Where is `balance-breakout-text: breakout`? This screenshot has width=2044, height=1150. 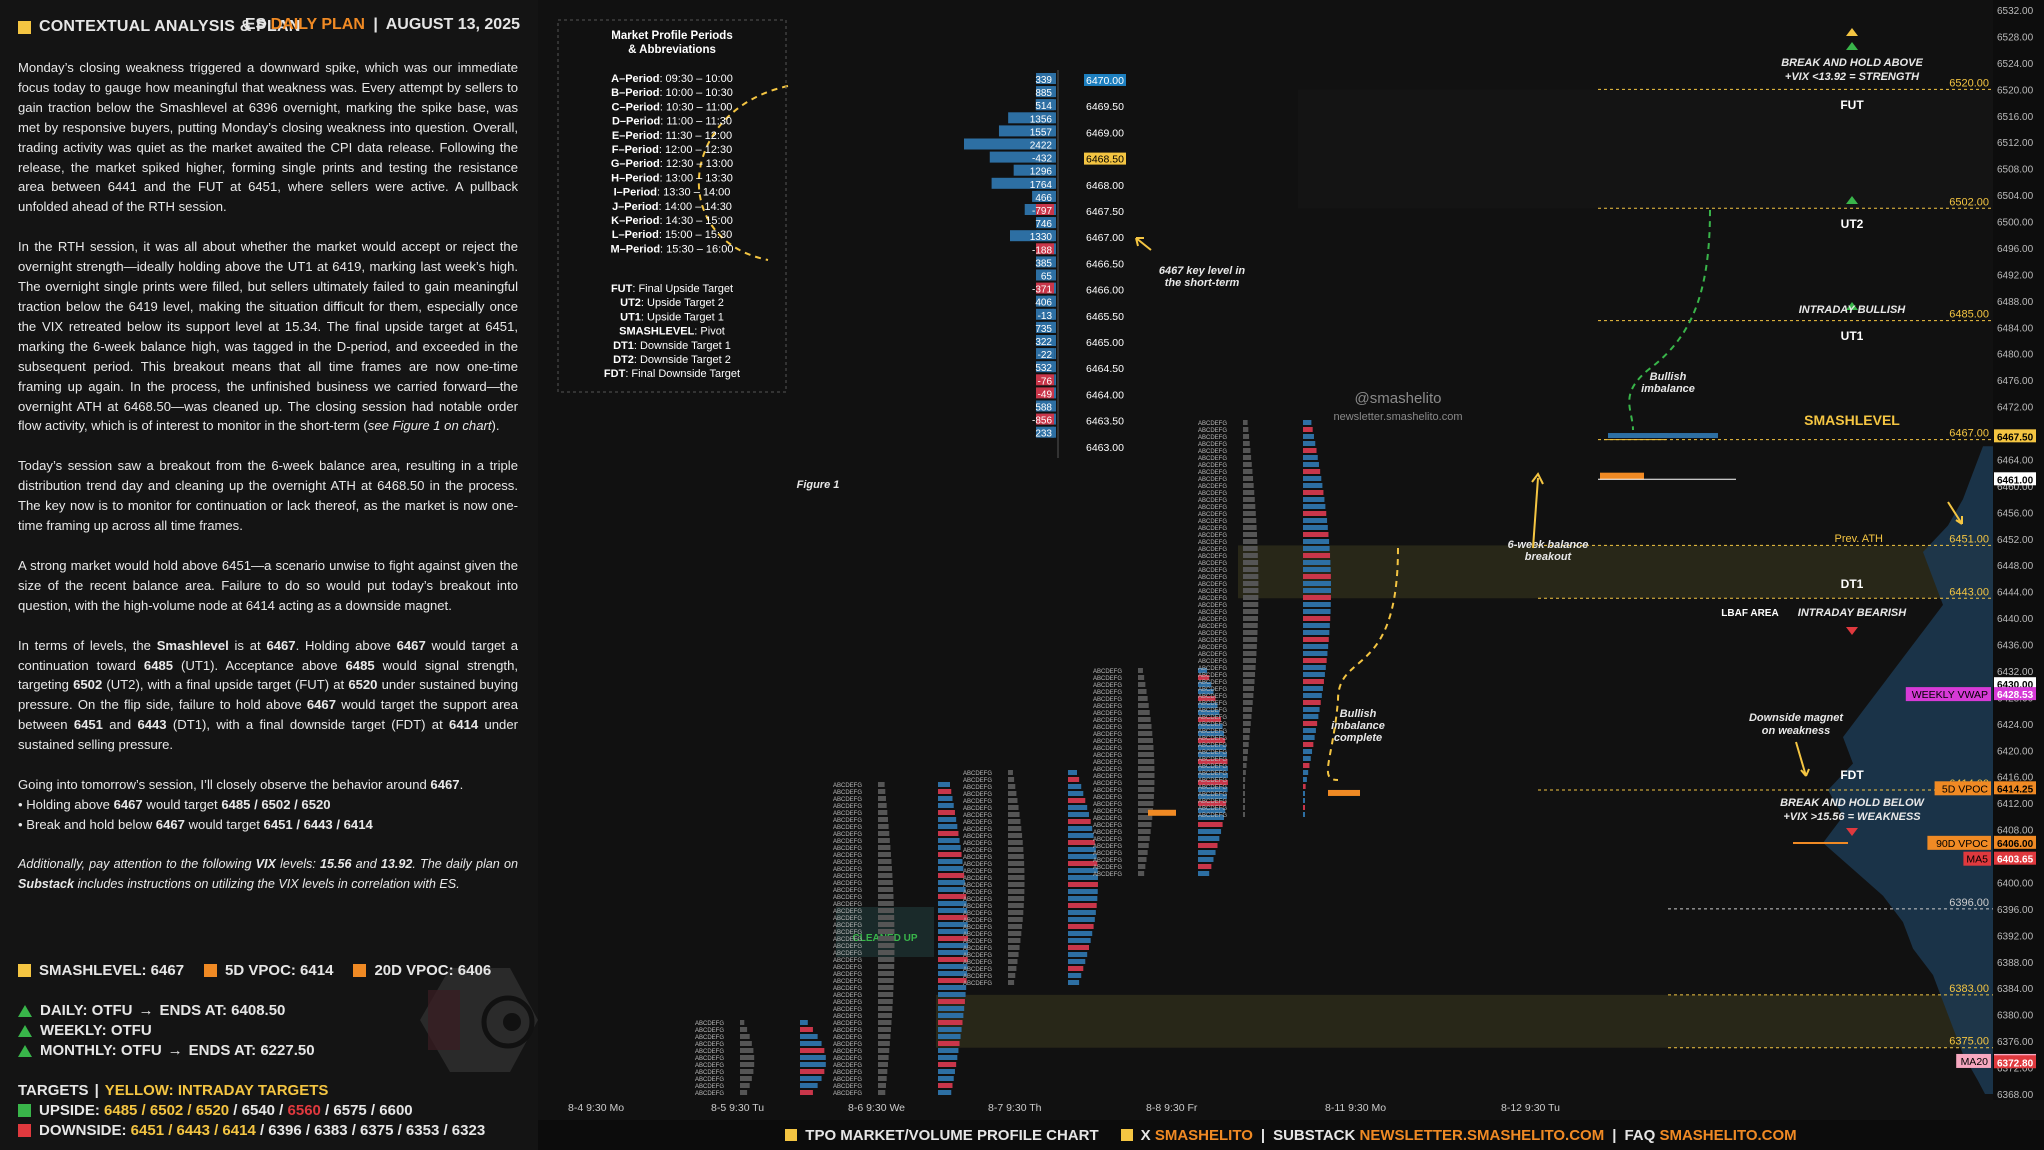 balance-breakout-text: breakout is located at coordinates (1549, 557).